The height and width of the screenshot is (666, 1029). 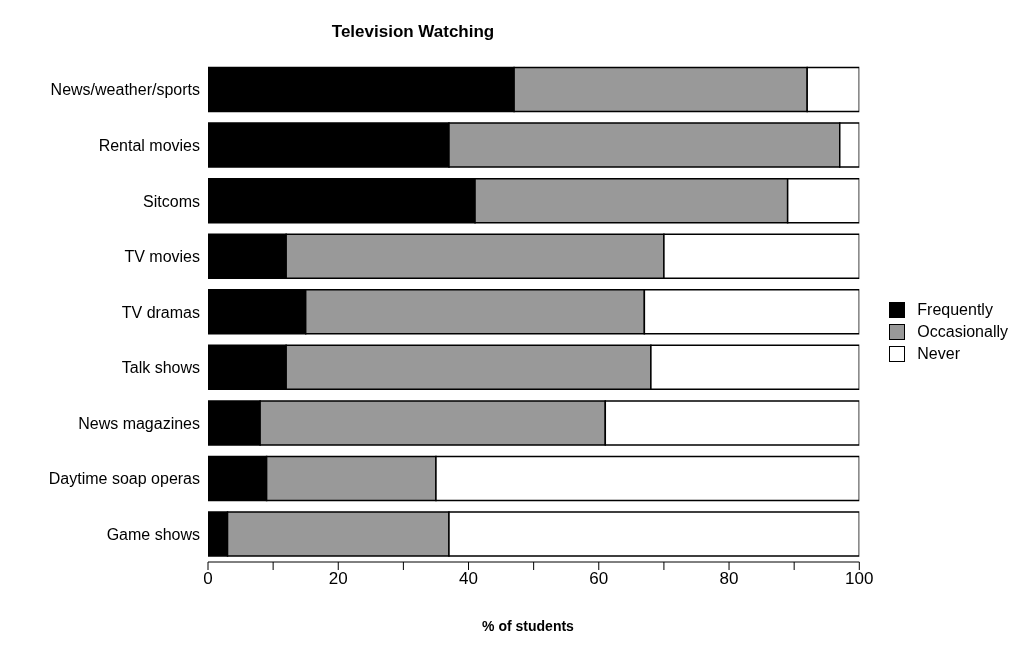 What do you see at coordinates (528, 626) in the screenshot?
I see `x-axis-title: % of students` at bounding box center [528, 626].